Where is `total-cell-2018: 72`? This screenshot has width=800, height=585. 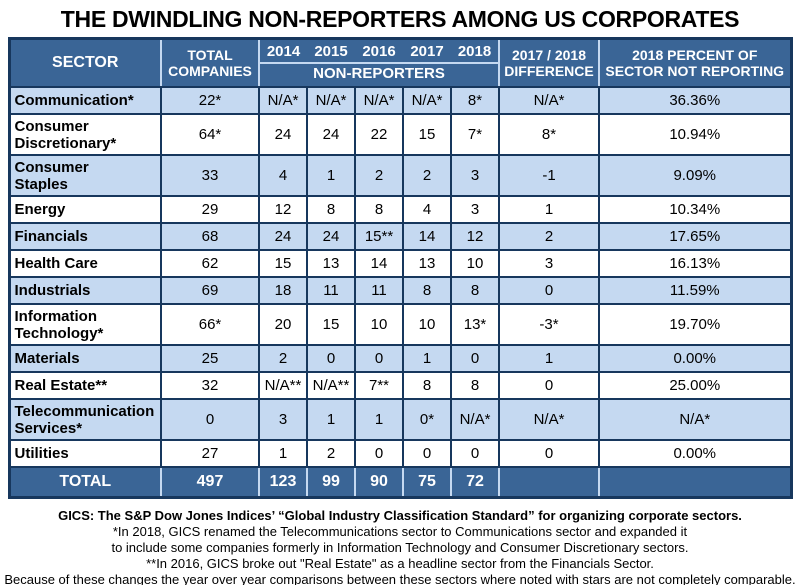 total-cell-2018: 72 is located at coordinates (475, 481).